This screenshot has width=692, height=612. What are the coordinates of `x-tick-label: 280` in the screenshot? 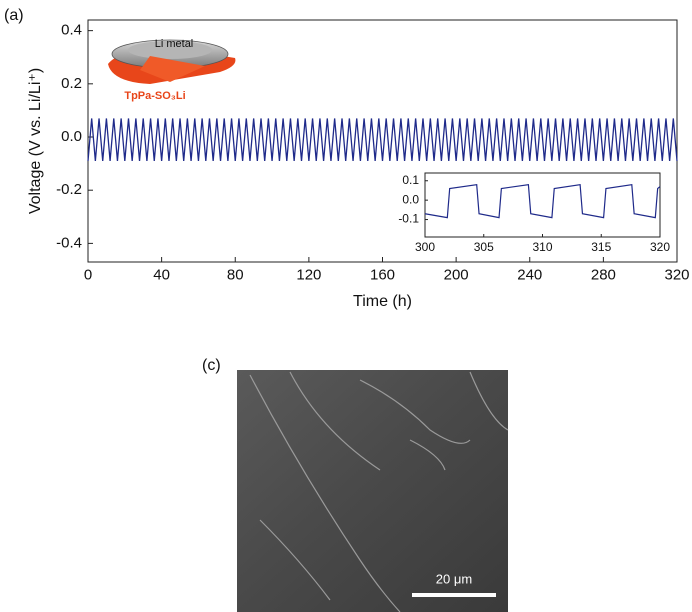 It's located at (603, 274).